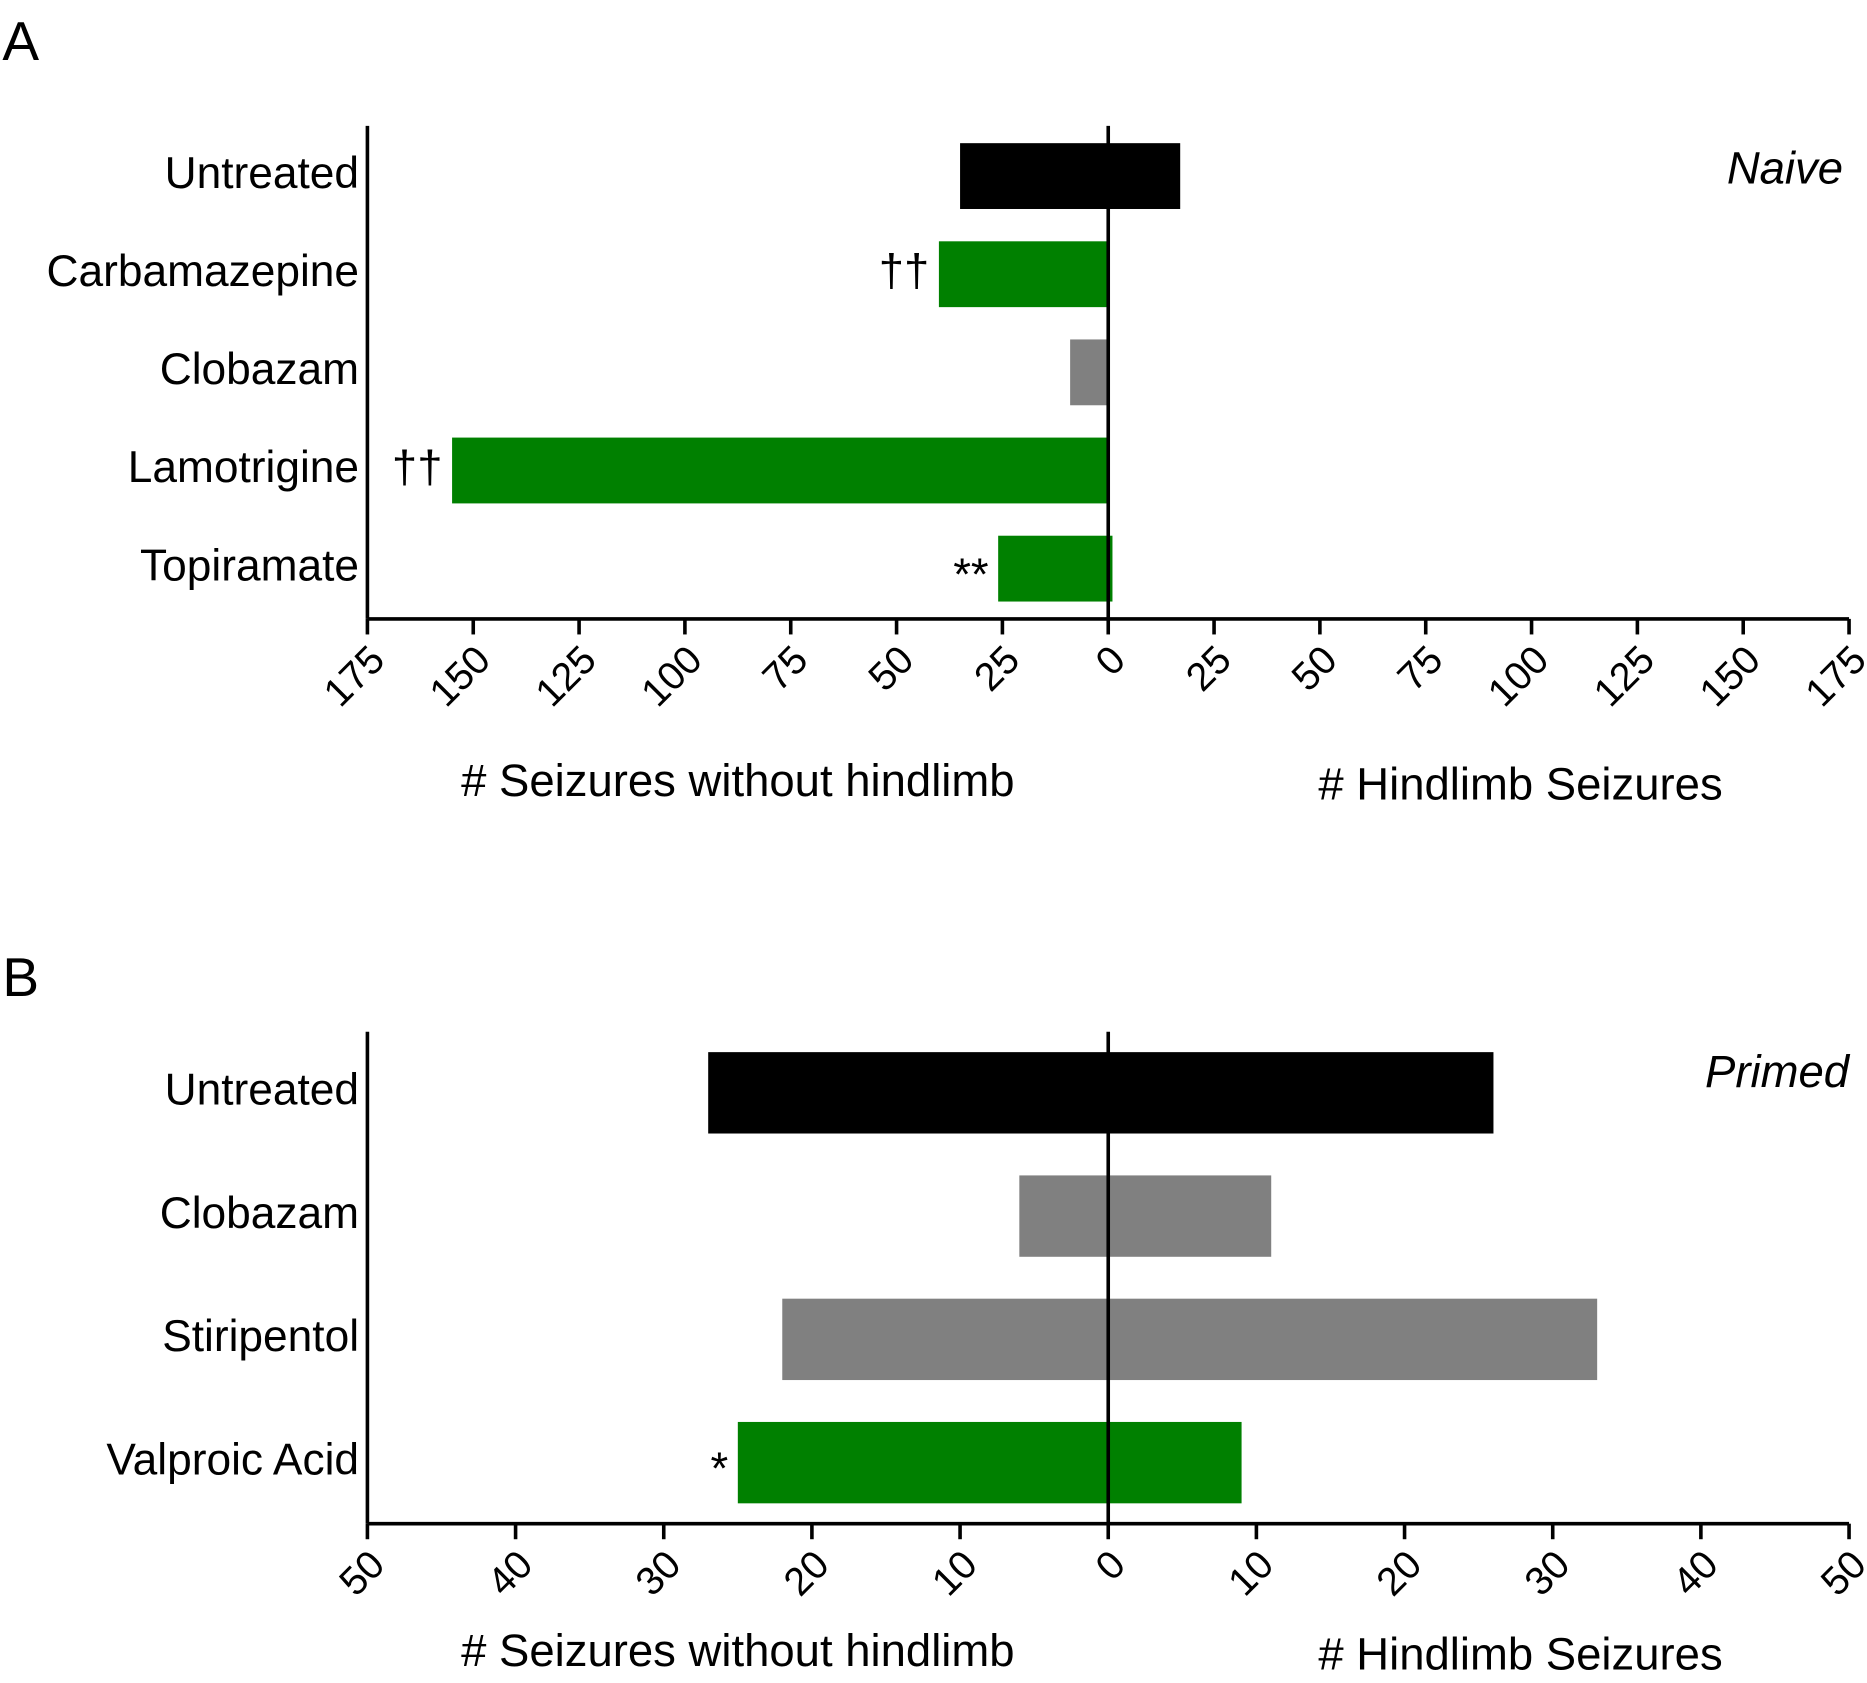 This screenshot has height=1683, width=1867. What do you see at coordinates (232, 1459) in the screenshot?
I see `category-label: Valproic Acid` at bounding box center [232, 1459].